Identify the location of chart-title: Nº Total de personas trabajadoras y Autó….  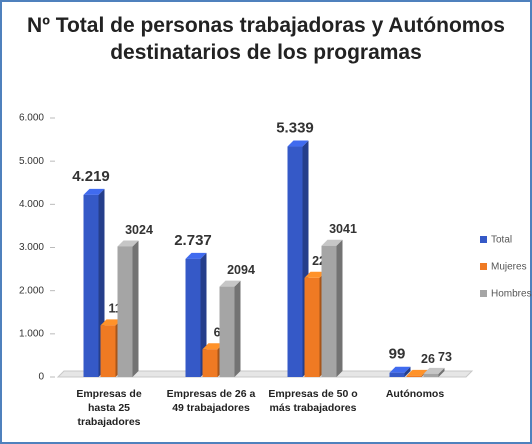
(266, 39).